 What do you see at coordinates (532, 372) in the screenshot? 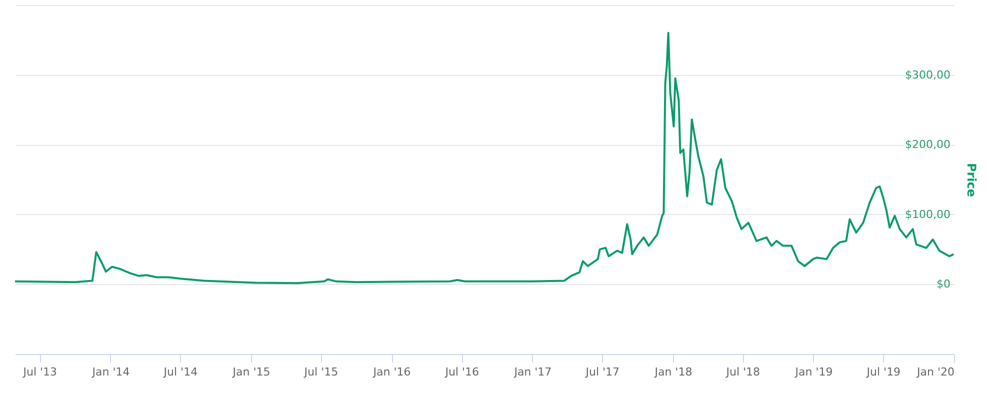
I see `x-tick-label: Jan '17` at bounding box center [532, 372].